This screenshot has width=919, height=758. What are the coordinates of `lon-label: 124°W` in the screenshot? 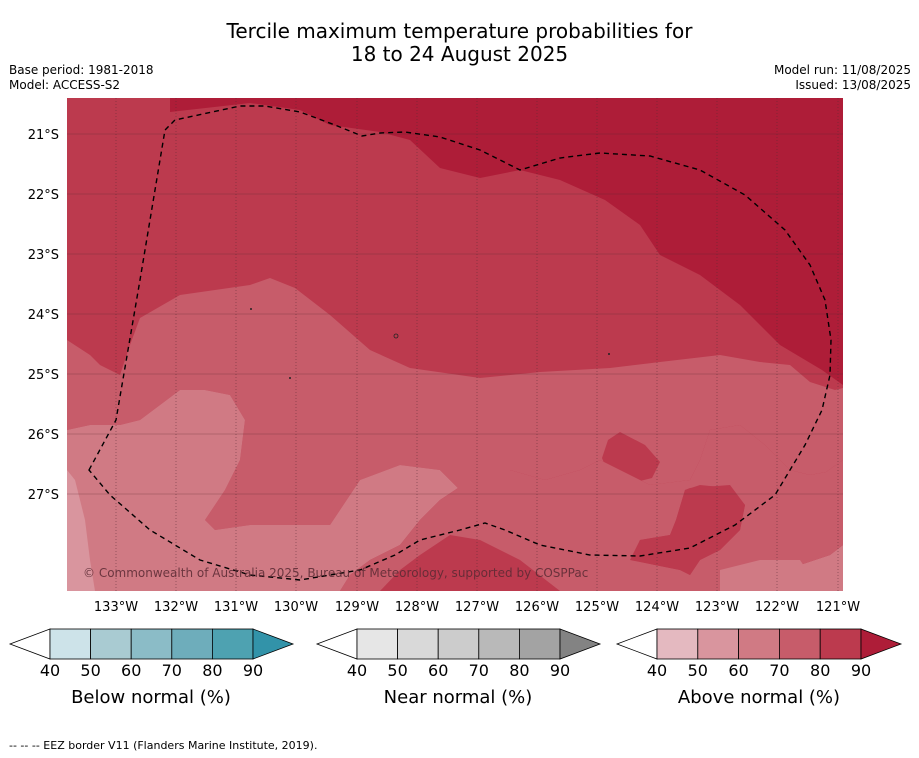 It's located at (657, 607).